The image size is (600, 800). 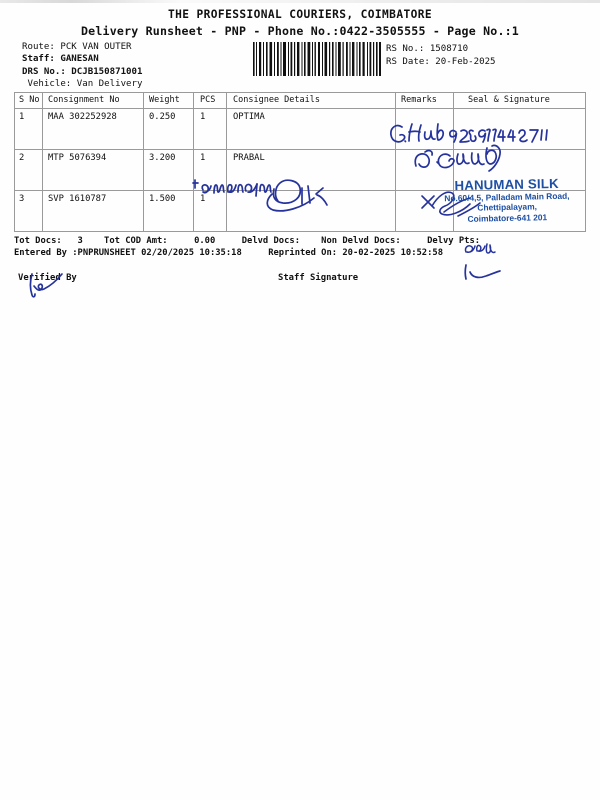 What do you see at coordinates (465, 62) in the screenshot?
I see `rs-date-value: 20-Feb-2025` at bounding box center [465, 62].